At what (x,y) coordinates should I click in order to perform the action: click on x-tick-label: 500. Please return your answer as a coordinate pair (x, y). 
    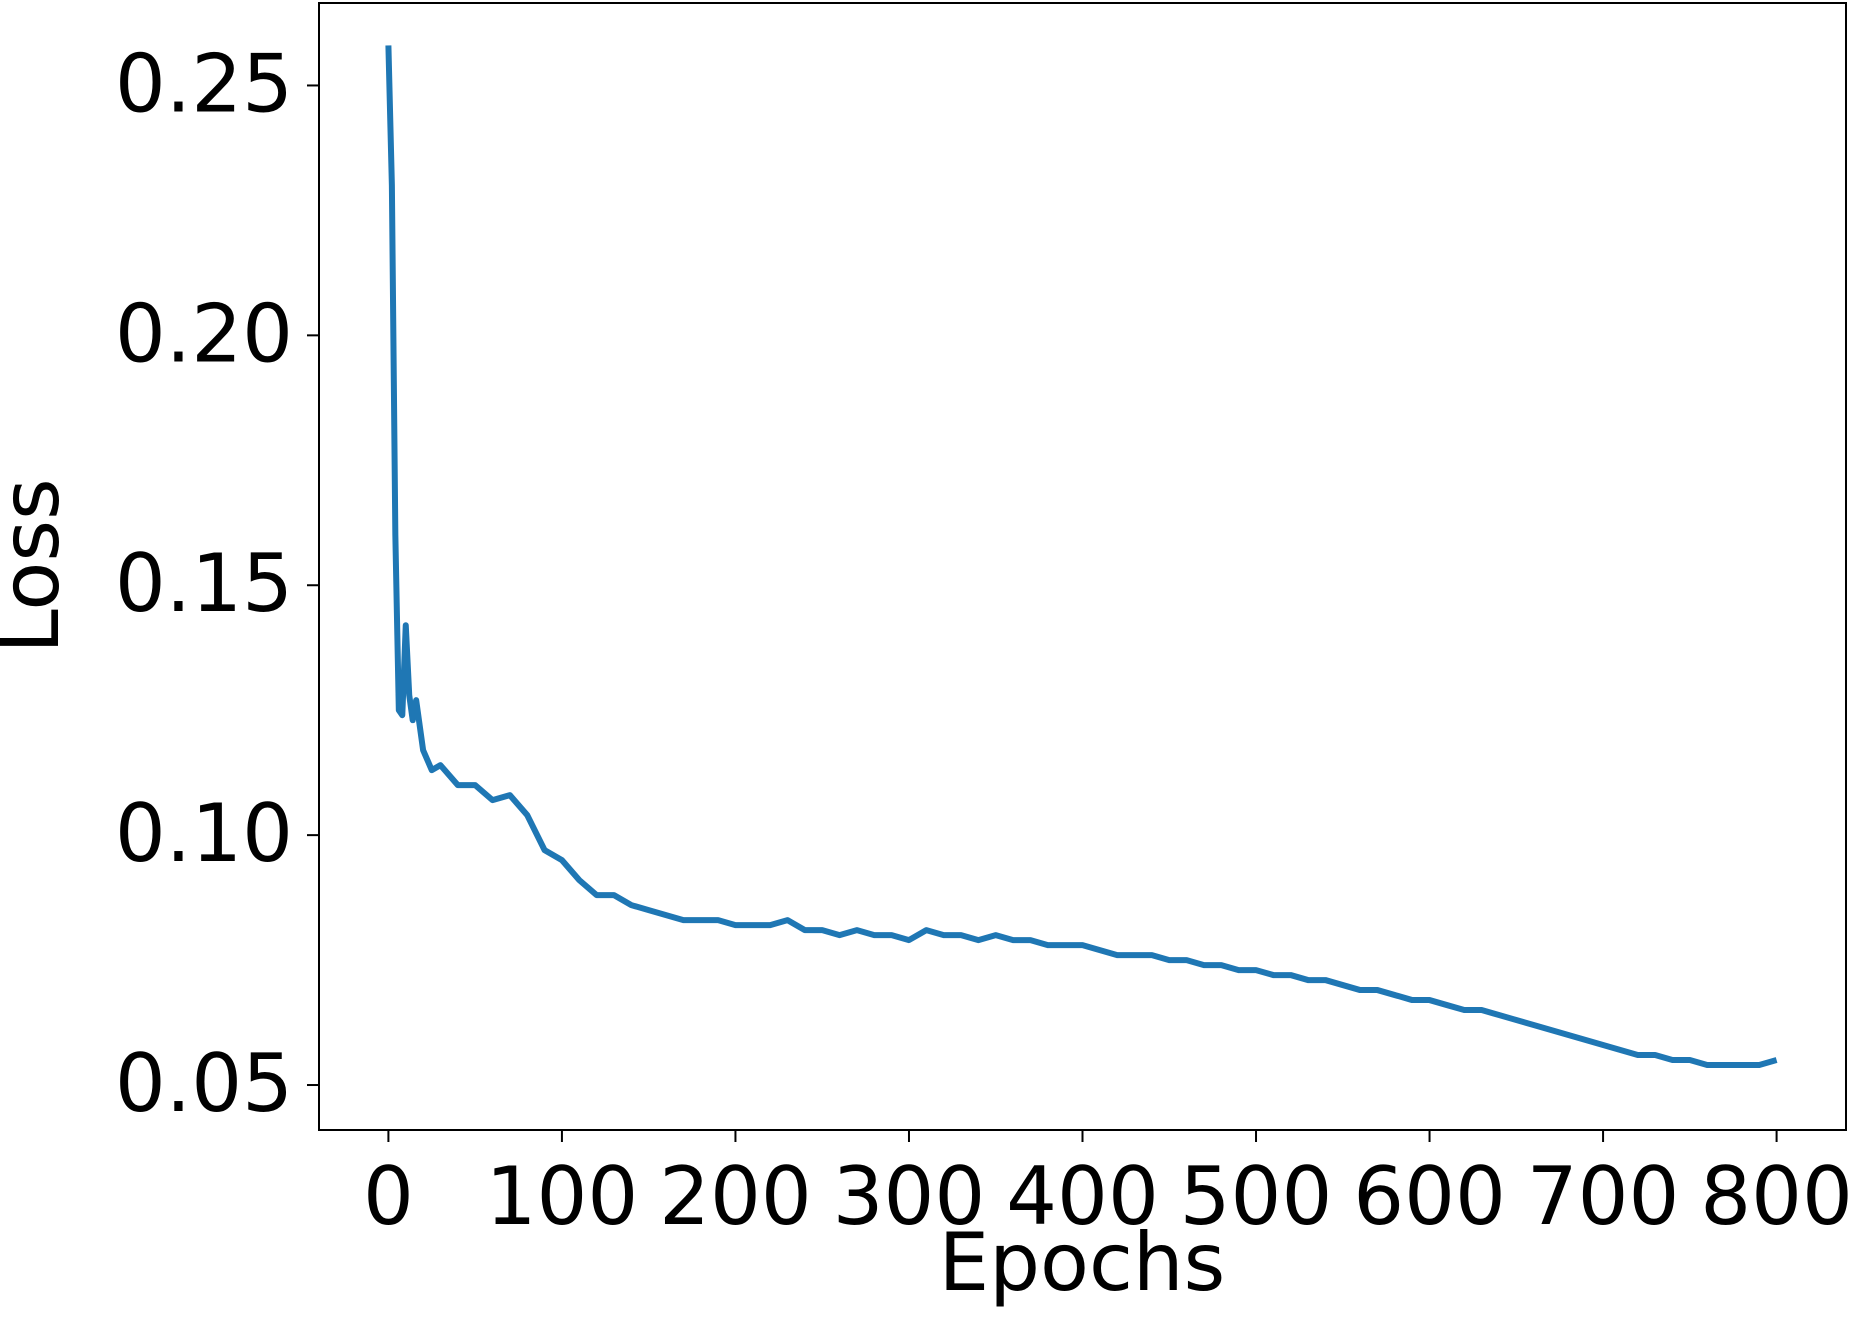
    Looking at the image, I should click on (1256, 1196).